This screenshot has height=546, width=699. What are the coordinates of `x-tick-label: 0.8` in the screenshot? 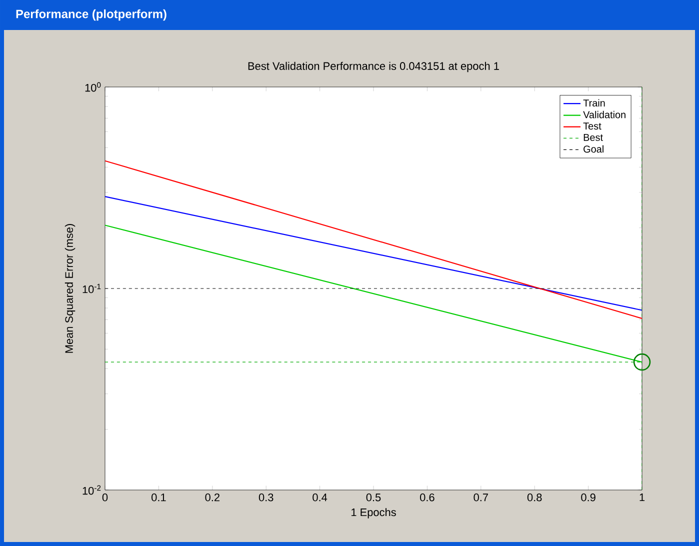 It's located at (534, 498).